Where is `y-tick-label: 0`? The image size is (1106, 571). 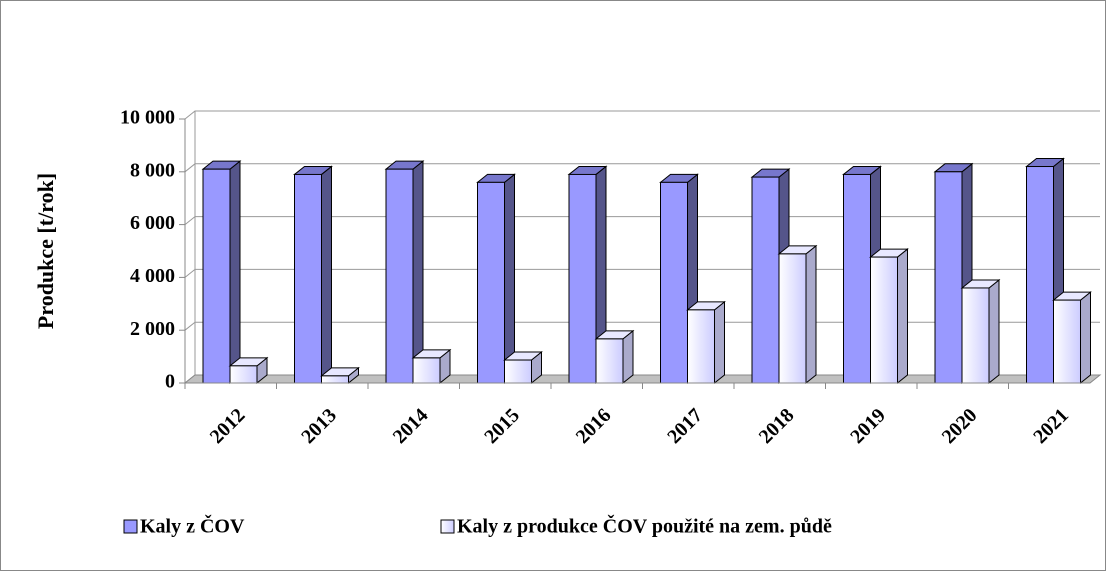 y-tick-label: 0 is located at coordinates (170, 382).